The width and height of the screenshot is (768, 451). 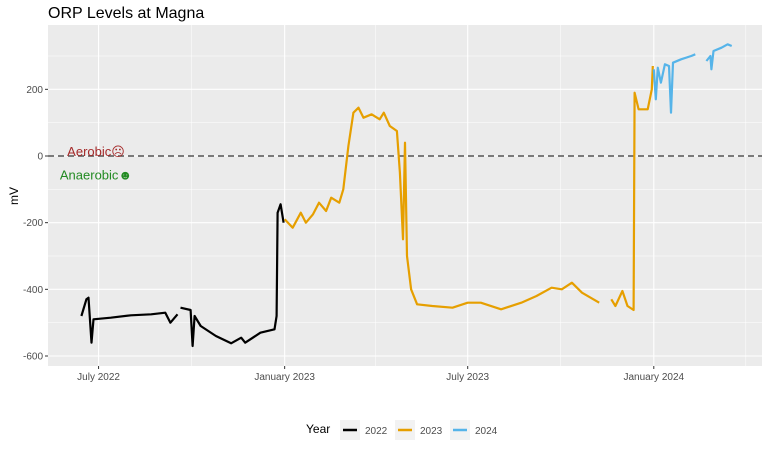 I want to click on y-tick-label: -400, so click(x=33, y=290).